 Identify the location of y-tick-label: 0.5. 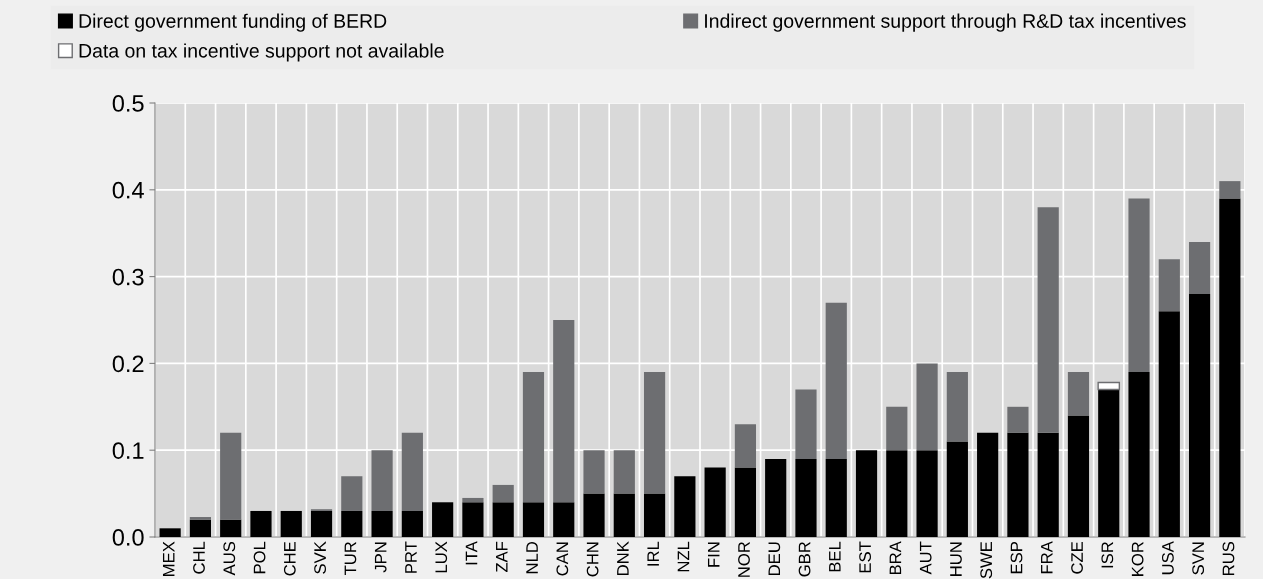
(128, 103).